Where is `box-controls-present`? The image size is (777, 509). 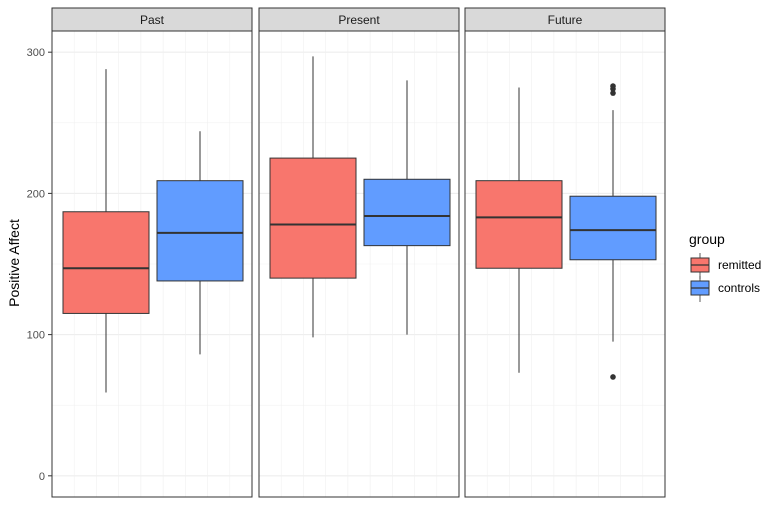 box-controls-present is located at coordinates (407, 207).